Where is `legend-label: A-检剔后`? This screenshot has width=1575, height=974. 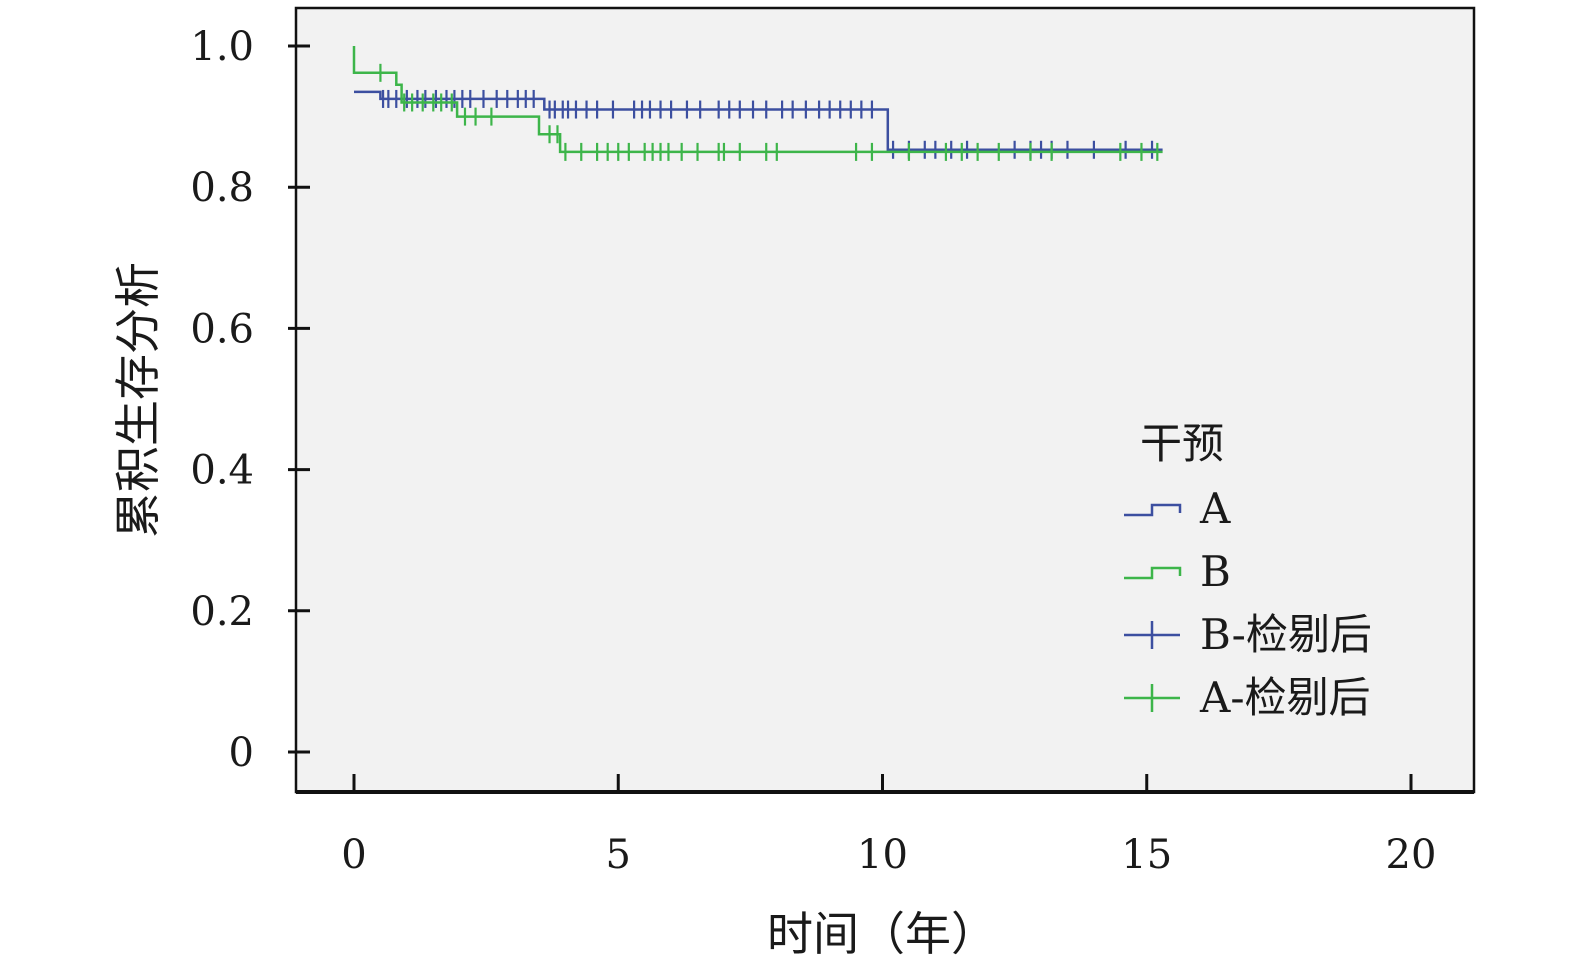
legend-label: A-检剔后 is located at coordinates (1285, 697).